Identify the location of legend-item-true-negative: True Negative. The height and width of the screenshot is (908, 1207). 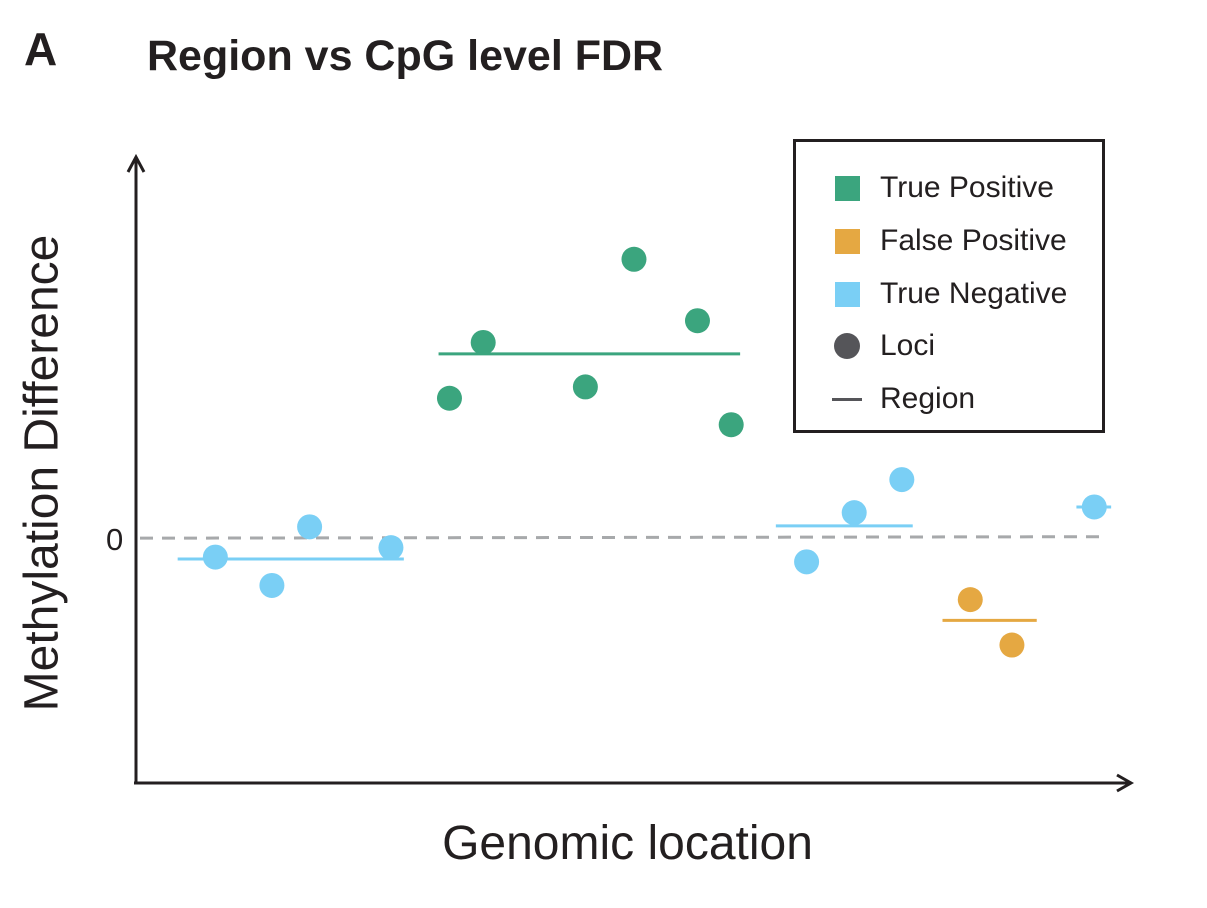
(949, 294).